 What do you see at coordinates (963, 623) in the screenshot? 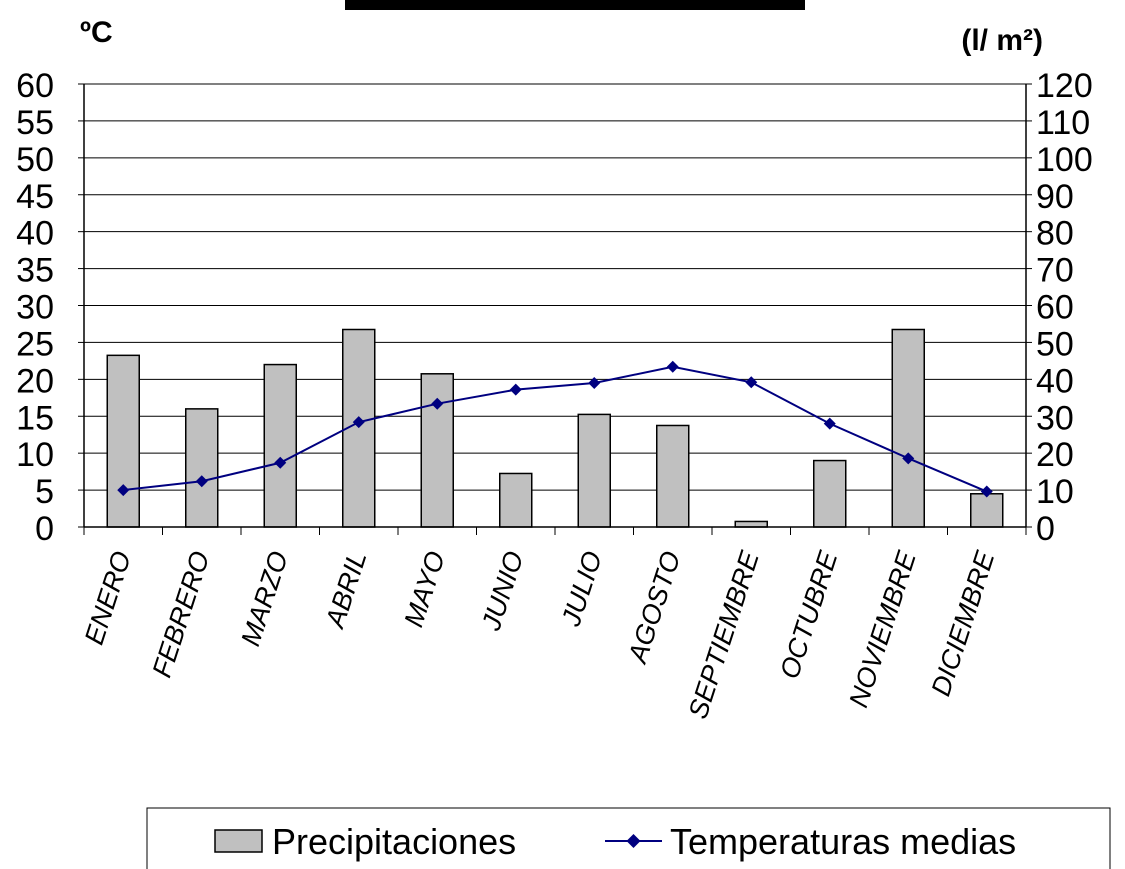
I see `category-label: DICIEMBRE` at bounding box center [963, 623].